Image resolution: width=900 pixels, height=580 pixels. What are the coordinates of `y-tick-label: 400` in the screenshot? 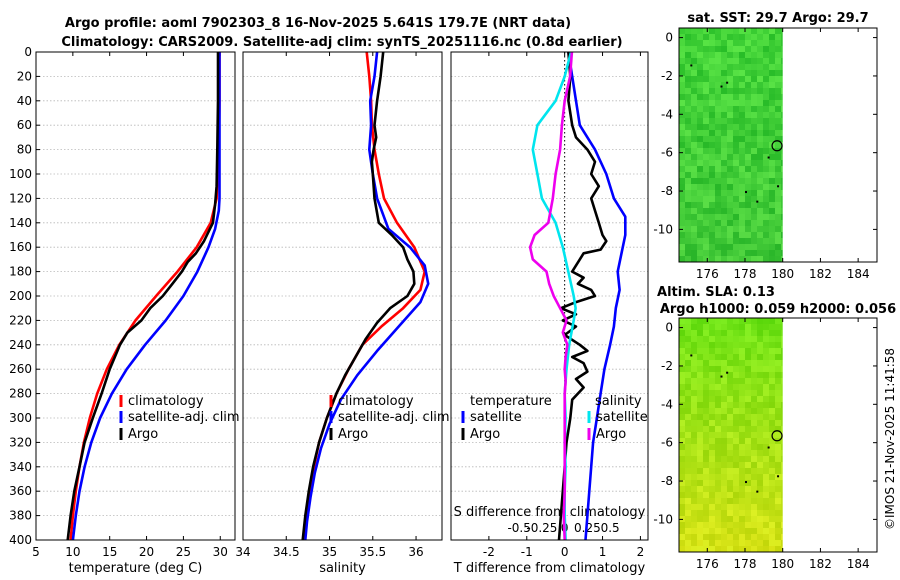 It's located at (20, 540).